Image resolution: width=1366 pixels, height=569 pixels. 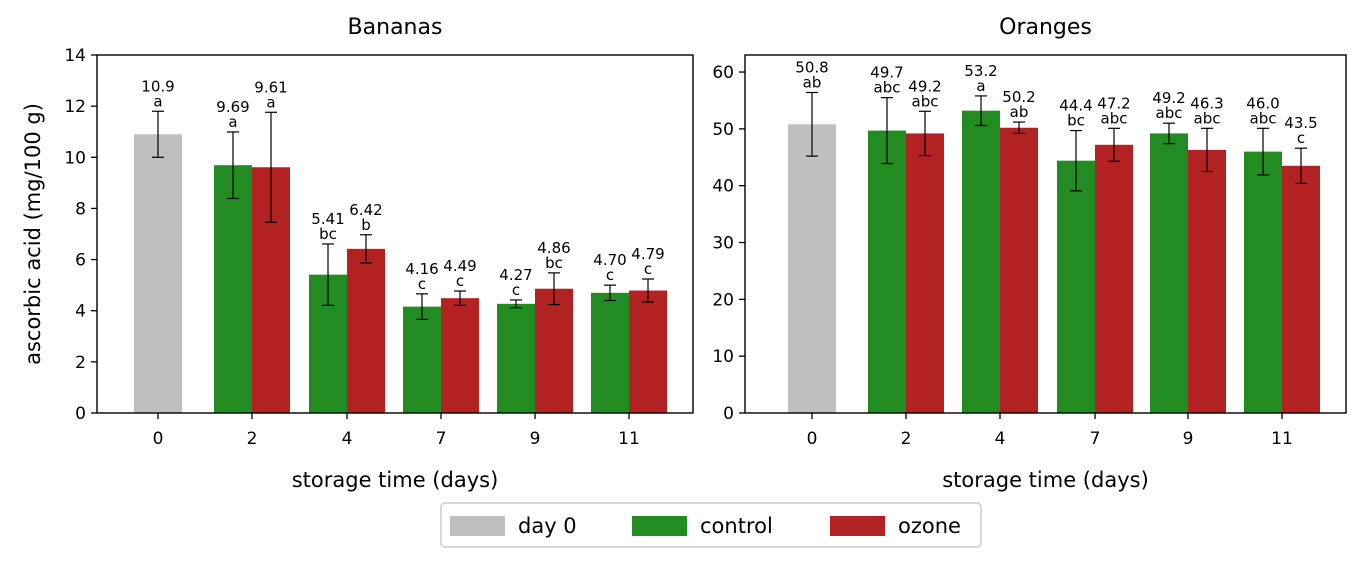 What do you see at coordinates (80, 209) in the screenshot?
I see `y-tick-label: 8` at bounding box center [80, 209].